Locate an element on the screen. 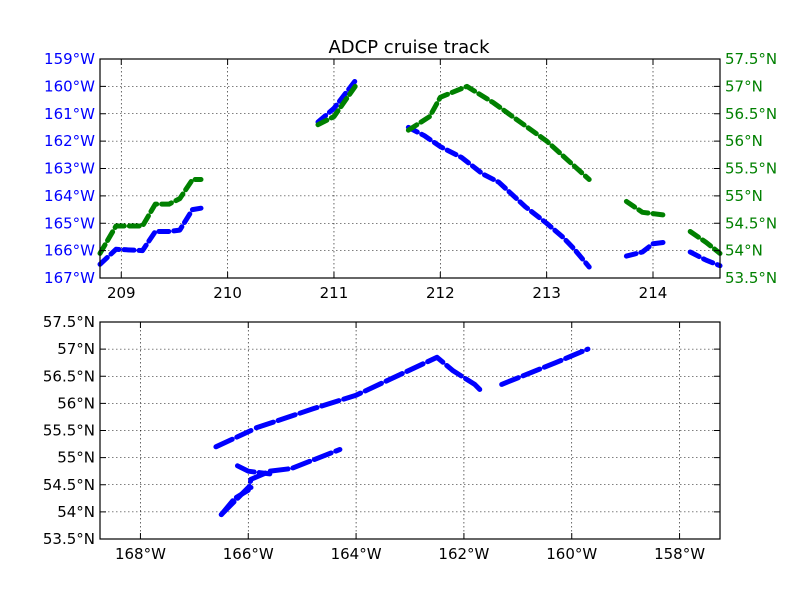 This screenshot has width=800, height=600. top-right-tick-label: 57°N is located at coordinates (744, 86).